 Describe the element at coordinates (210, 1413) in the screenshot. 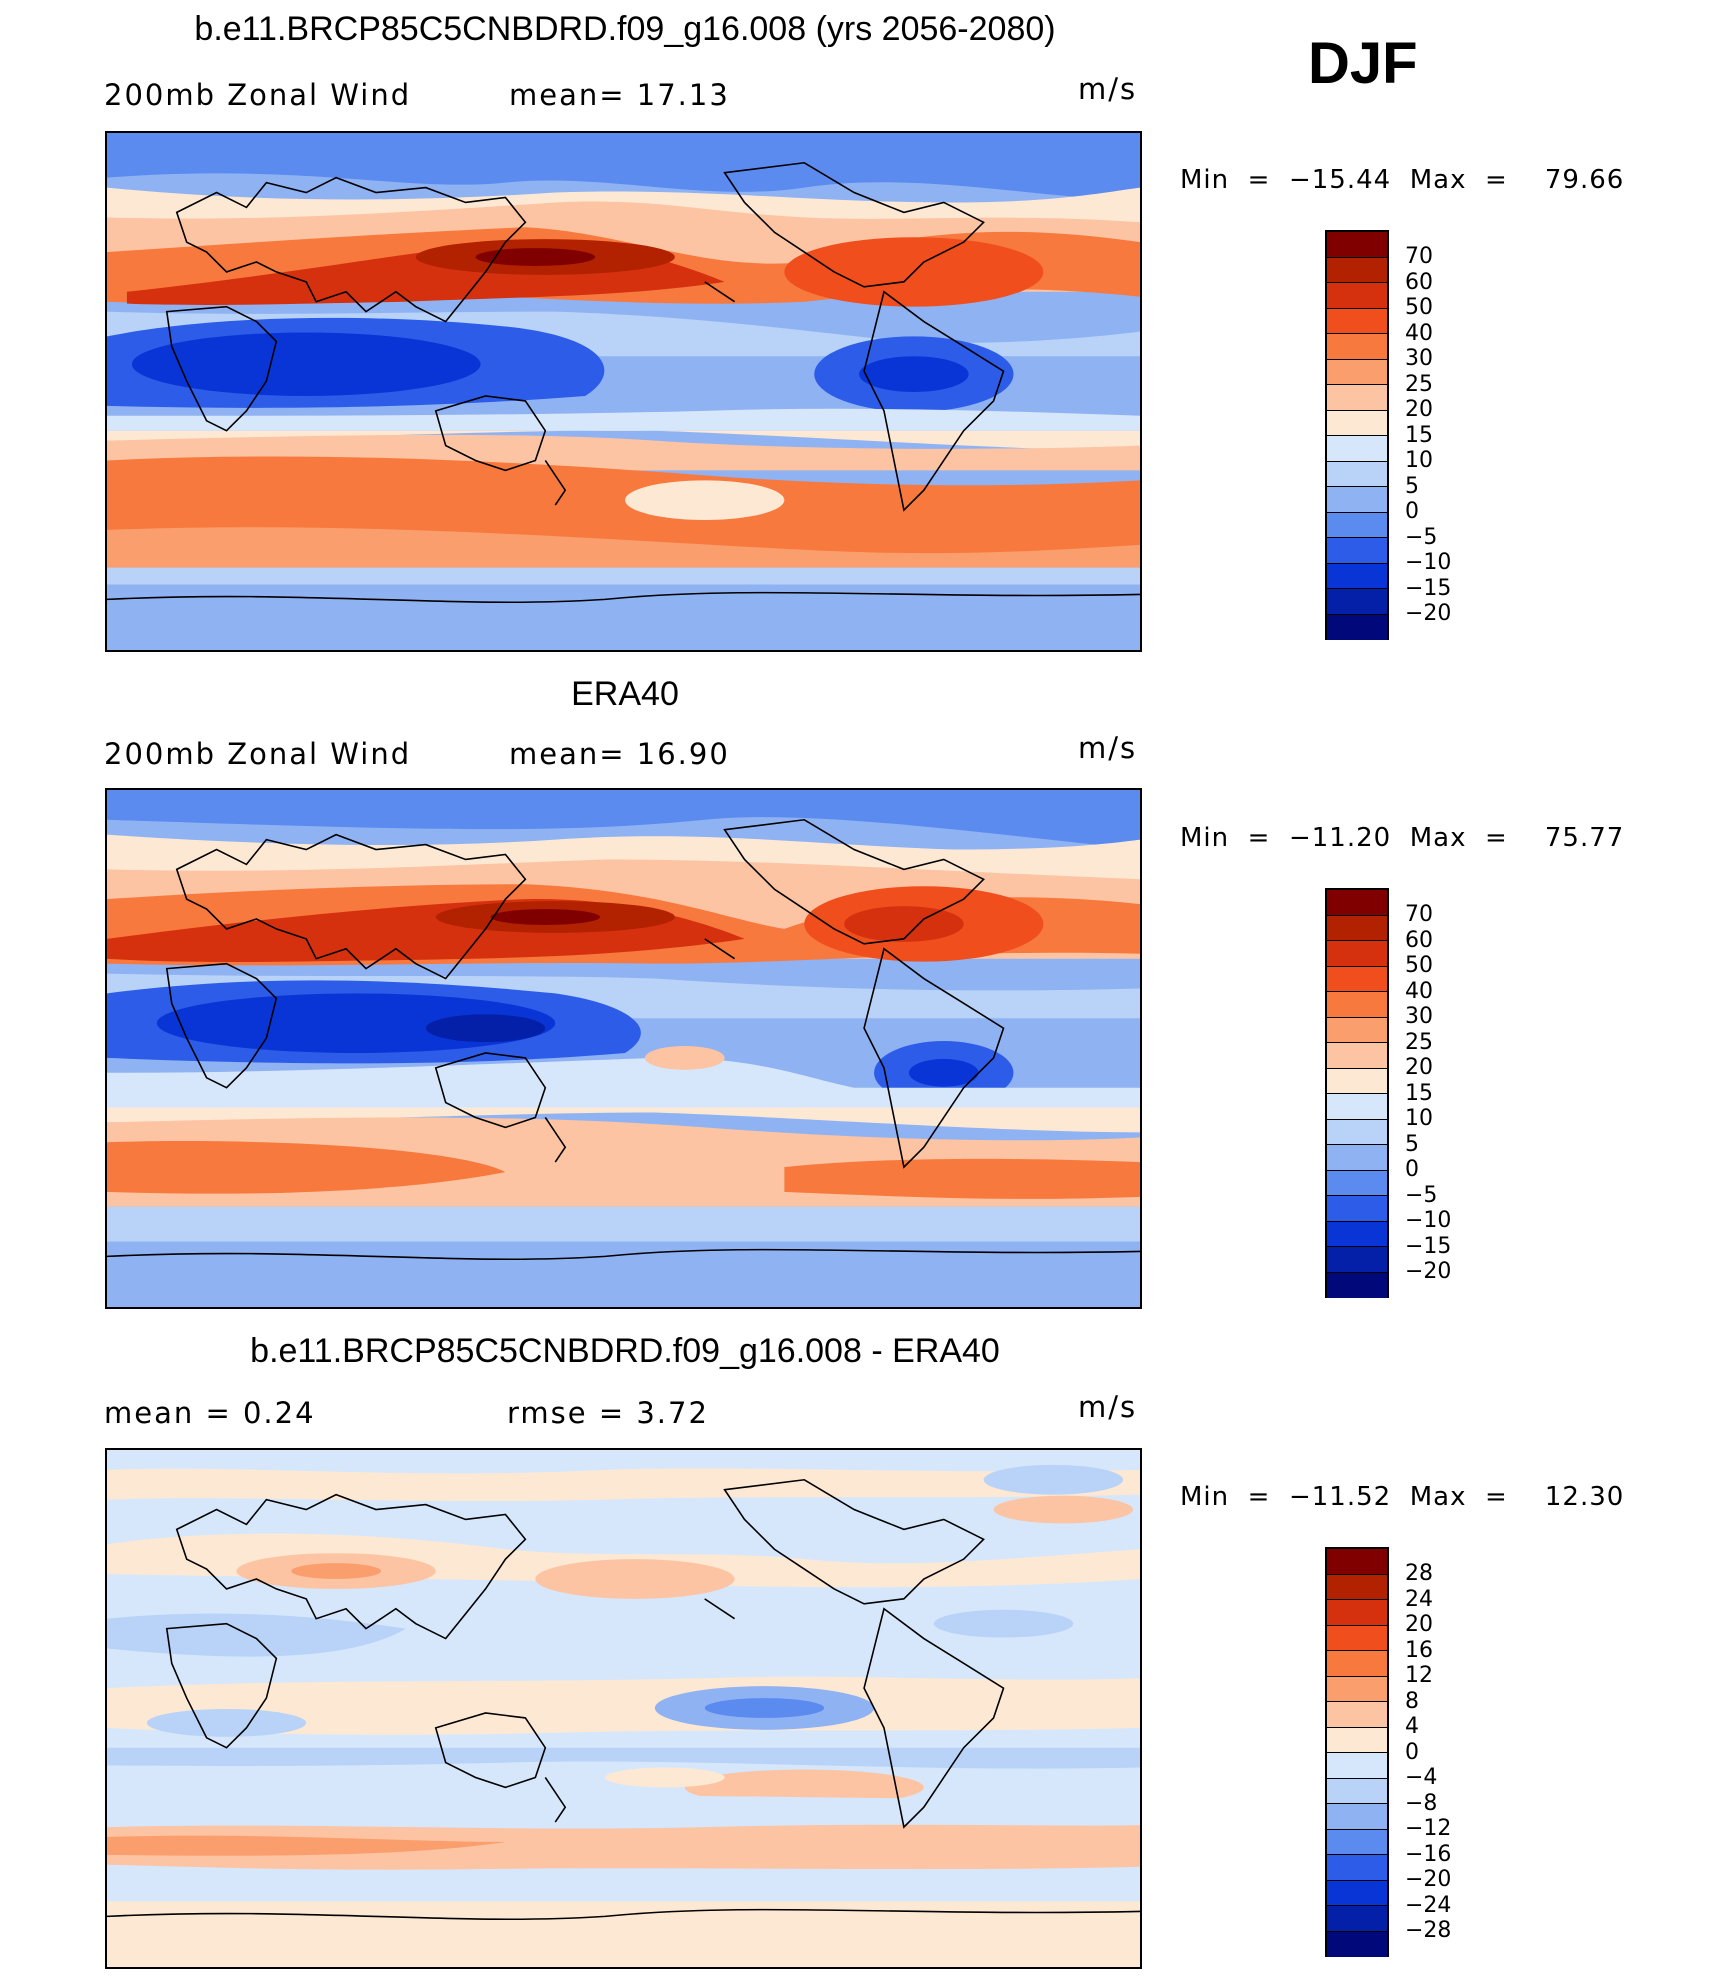

I see `panel3-mean-label: mean = 0.24` at that location.